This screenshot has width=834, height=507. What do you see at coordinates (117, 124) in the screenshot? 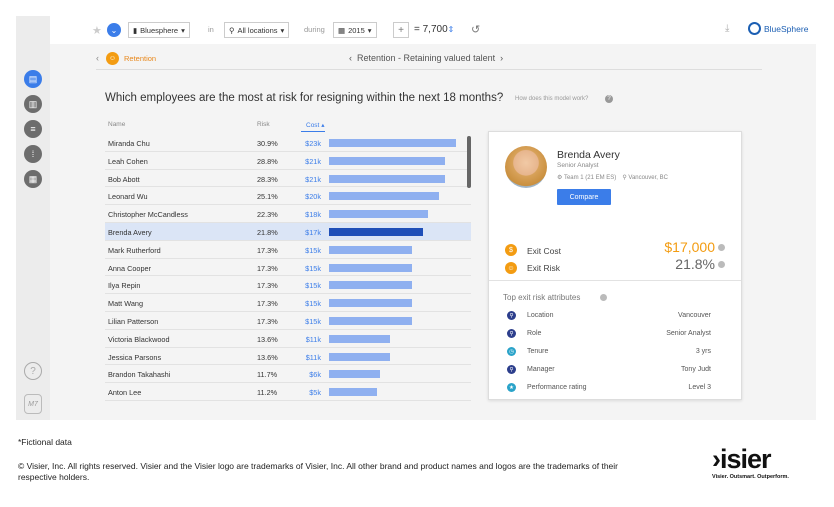
I see `column-header-name: Name` at bounding box center [117, 124].